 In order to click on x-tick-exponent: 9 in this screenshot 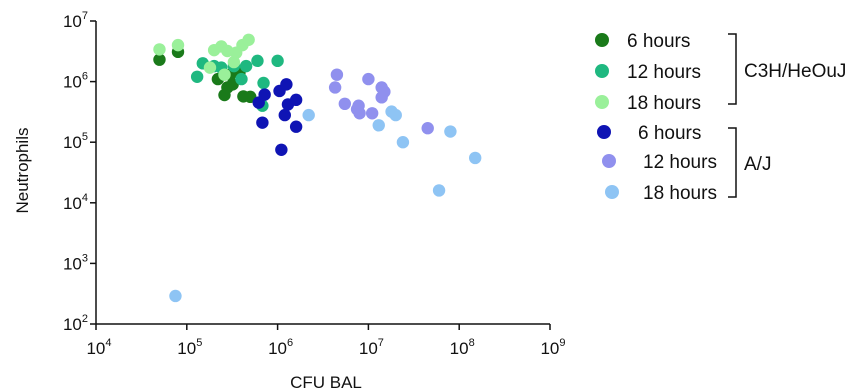, I will do `click(562, 343)`.